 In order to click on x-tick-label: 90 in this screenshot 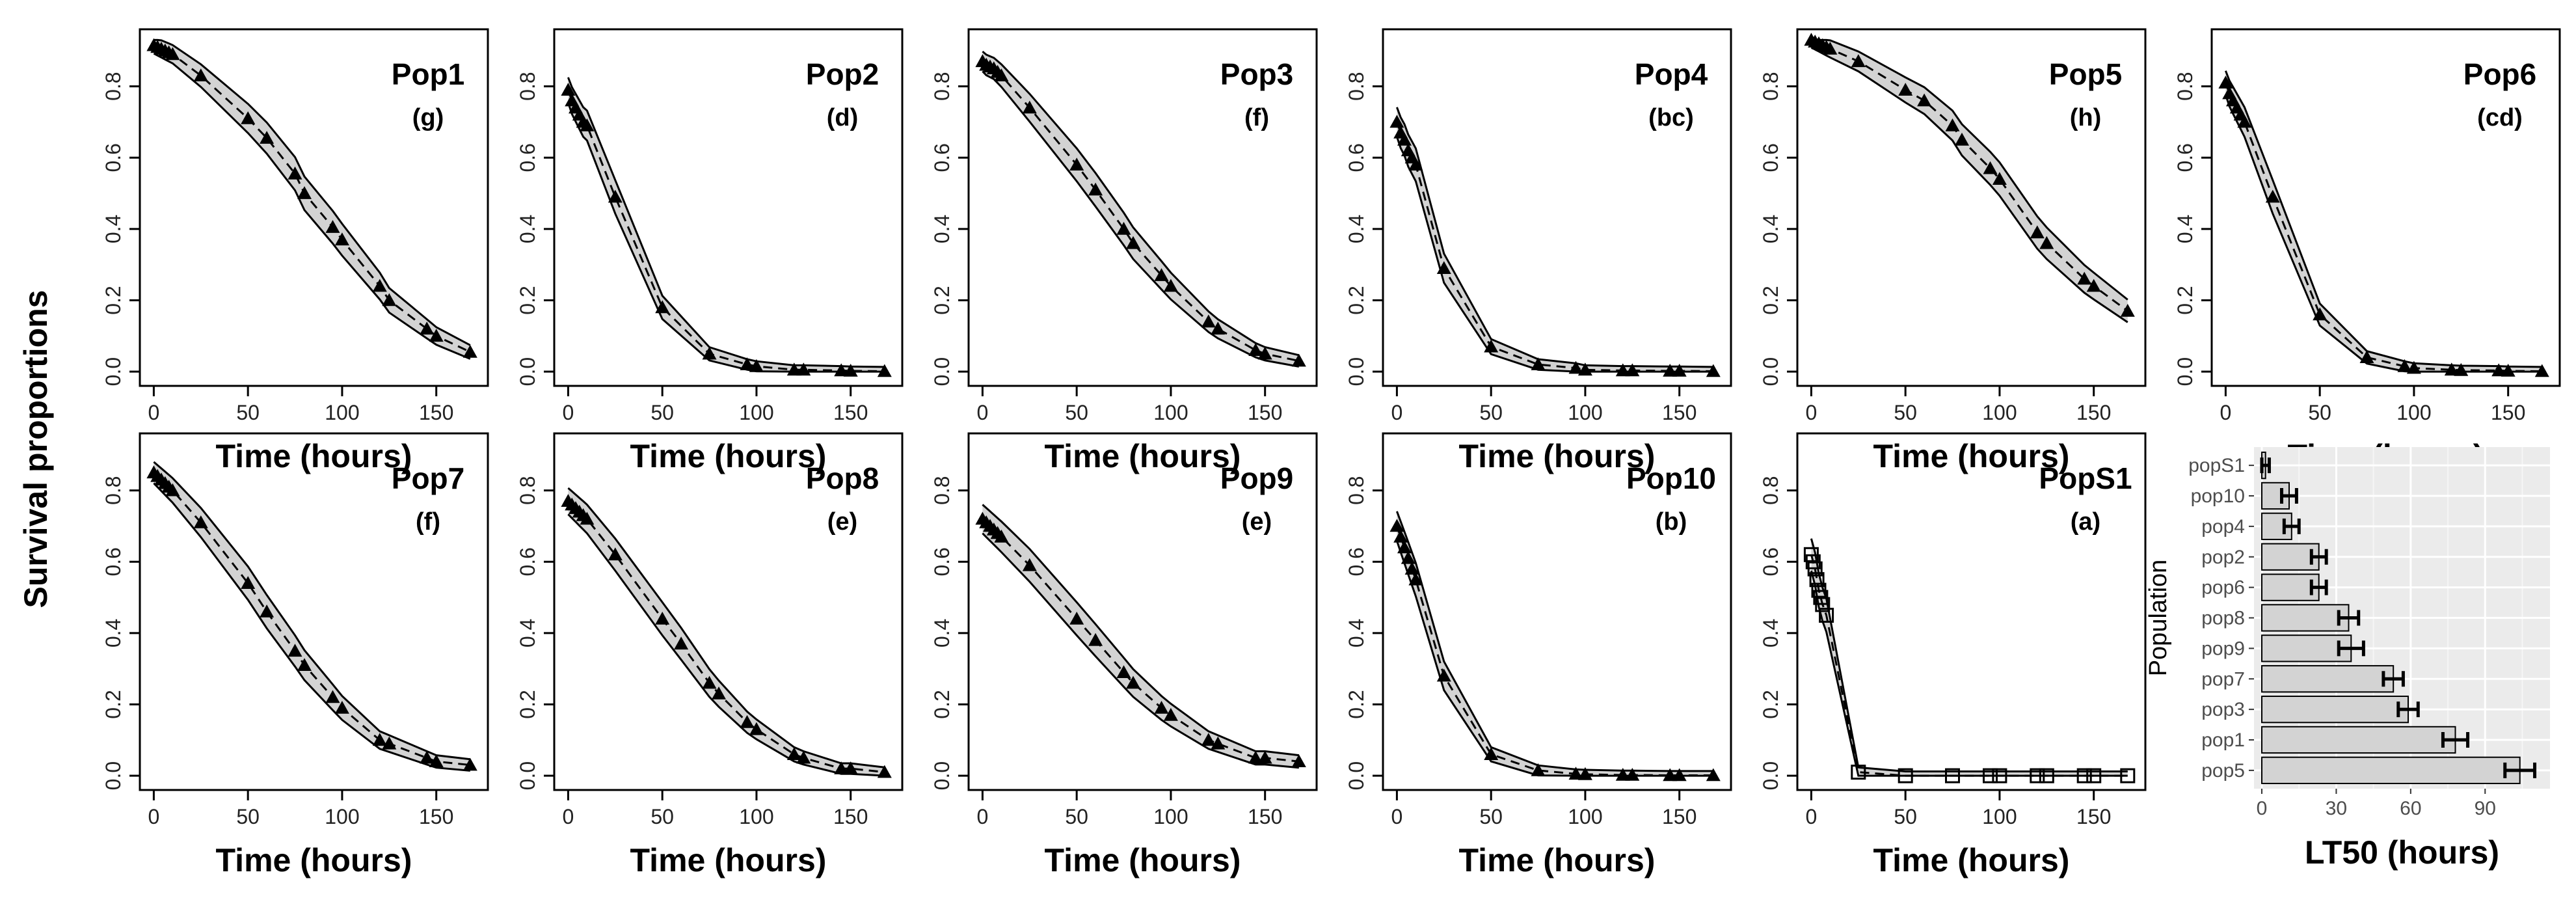, I will do `click(2485, 808)`.